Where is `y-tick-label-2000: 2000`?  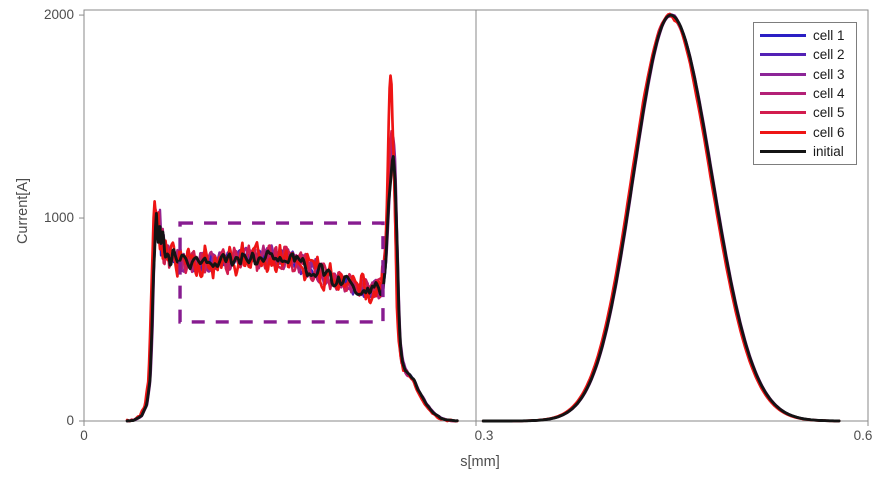
y-tick-label-2000: 2000 is located at coordinates (58, 14).